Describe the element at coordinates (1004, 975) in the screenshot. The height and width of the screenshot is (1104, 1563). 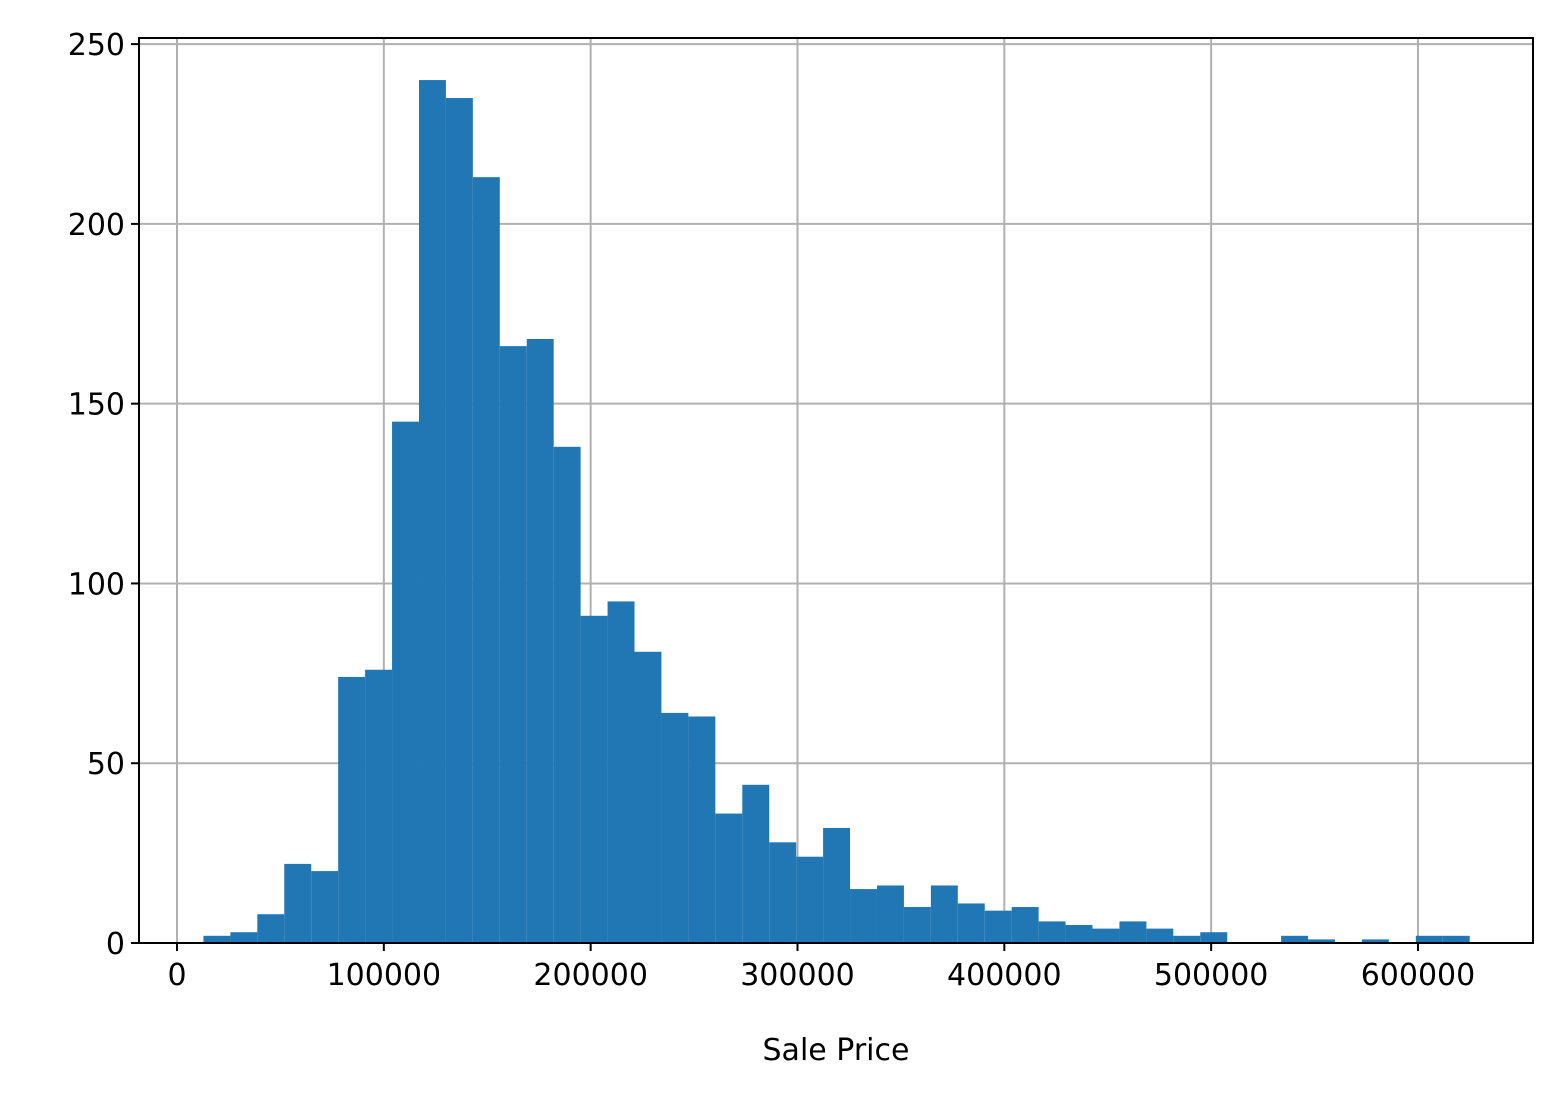
I see `x-tick-label: 400000` at that location.